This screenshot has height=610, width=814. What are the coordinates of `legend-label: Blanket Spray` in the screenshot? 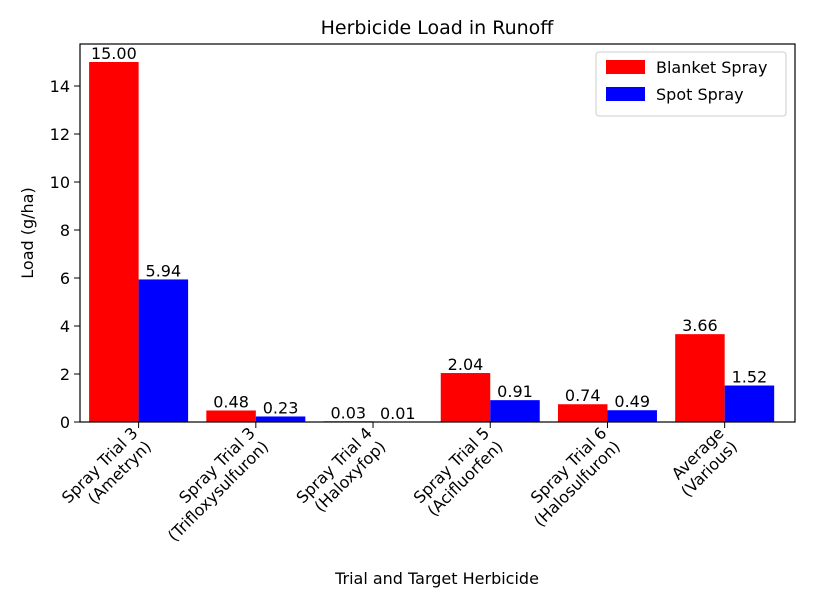 It's located at (711, 67).